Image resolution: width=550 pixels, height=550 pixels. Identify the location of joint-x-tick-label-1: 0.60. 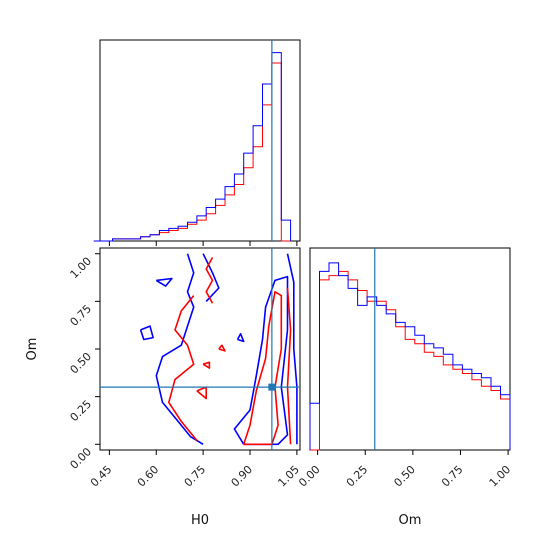
(148, 476).